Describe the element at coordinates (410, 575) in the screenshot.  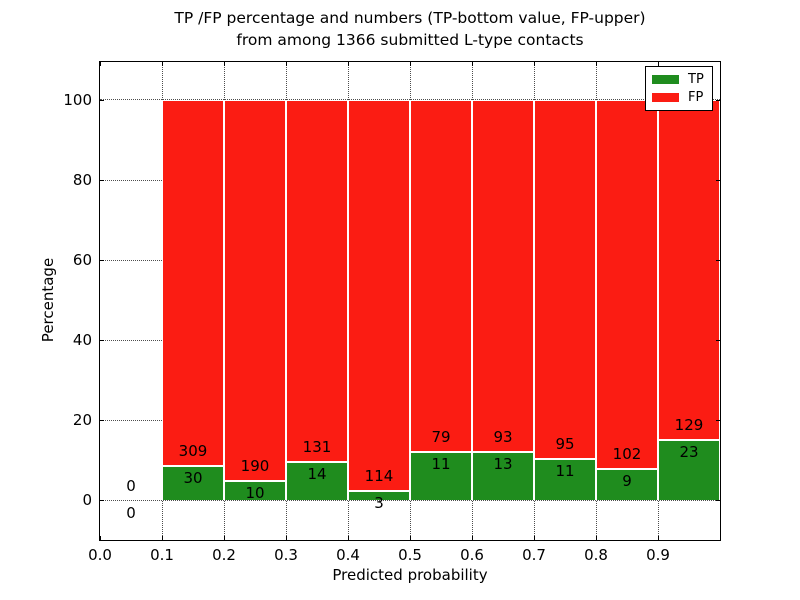
I see `x-axis-label: Predicted probability` at that location.